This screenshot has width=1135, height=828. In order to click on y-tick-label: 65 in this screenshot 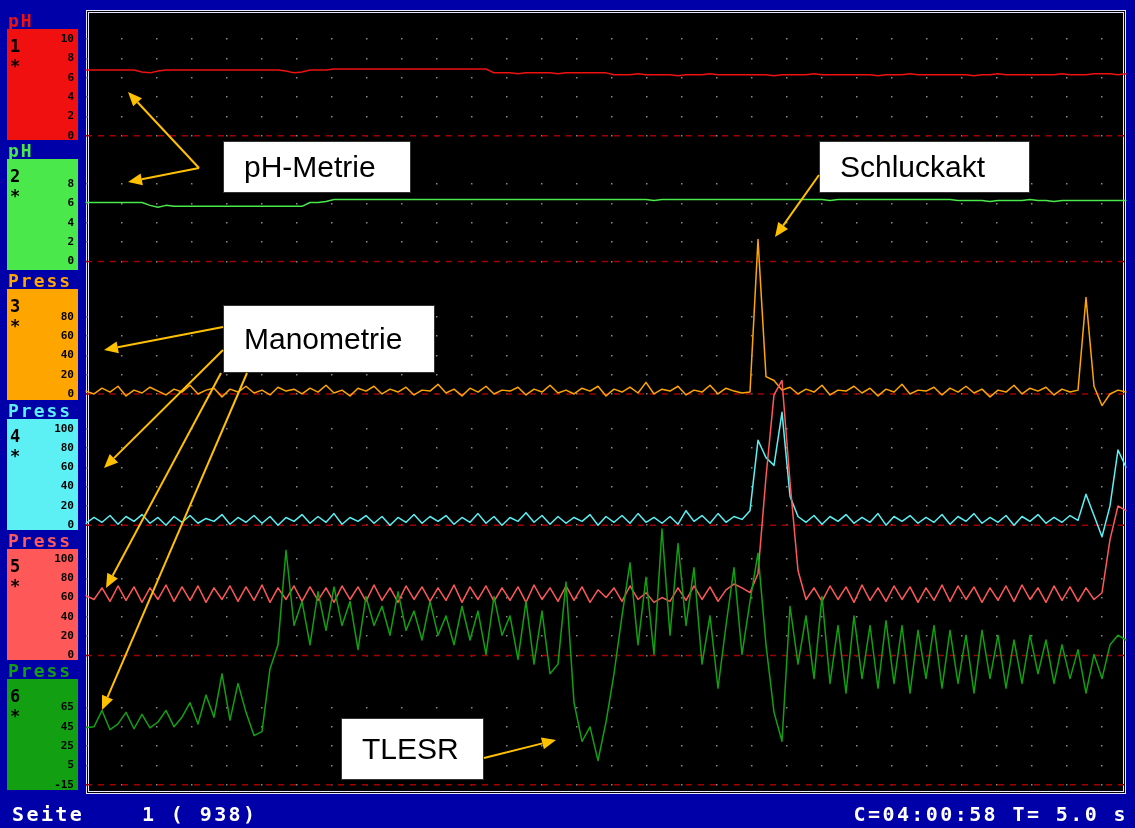, I will do `click(67, 707)`.